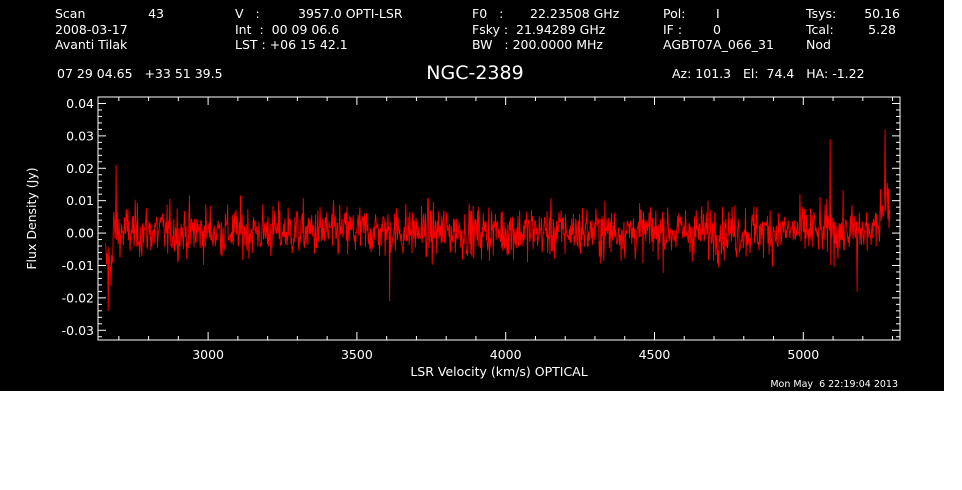 The height and width of the screenshot is (490, 962). What do you see at coordinates (820, 29) in the screenshot?
I see `tcal-label: Tcal:` at bounding box center [820, 29].